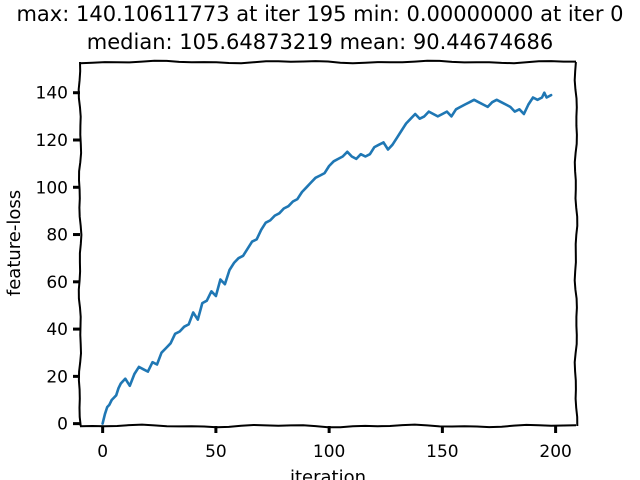  I want to click on x-tick-label: 200, so click(555, 452).